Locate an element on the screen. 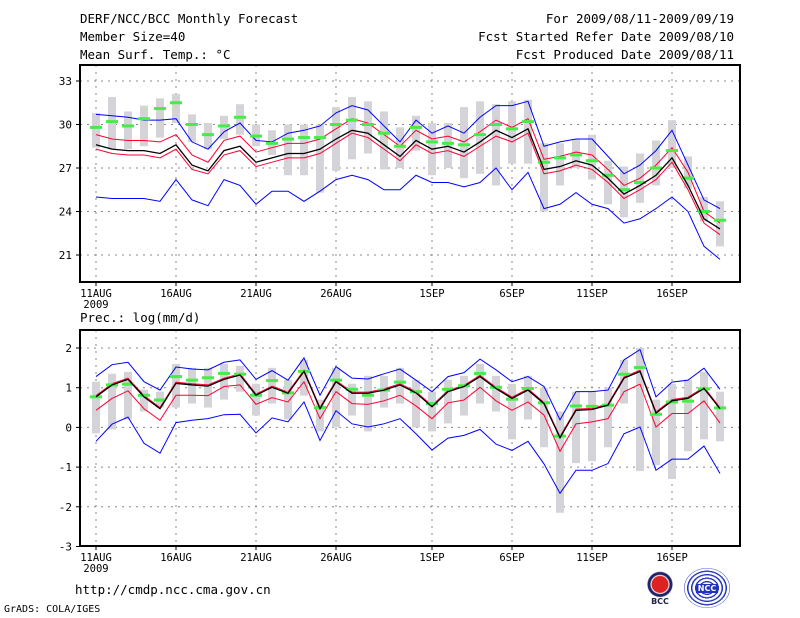 This screenshot has width=800, height=618. precip-title: Prec.: log(mm/d) is located at coordinates (140, 317).